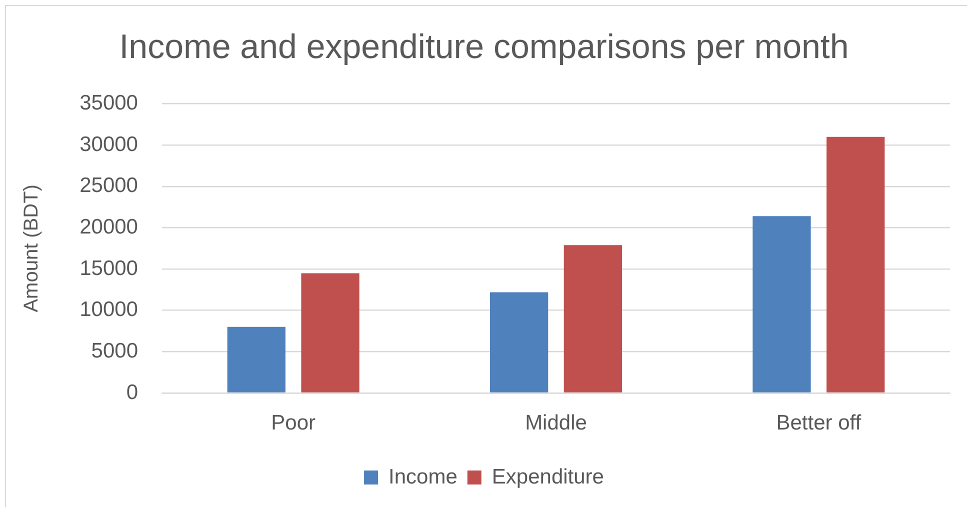 This screenshot has width=968, height=508. Describe the element at coordinates (109, 144) in the screenshot. I see `y-tick-label: 30000` at that location.